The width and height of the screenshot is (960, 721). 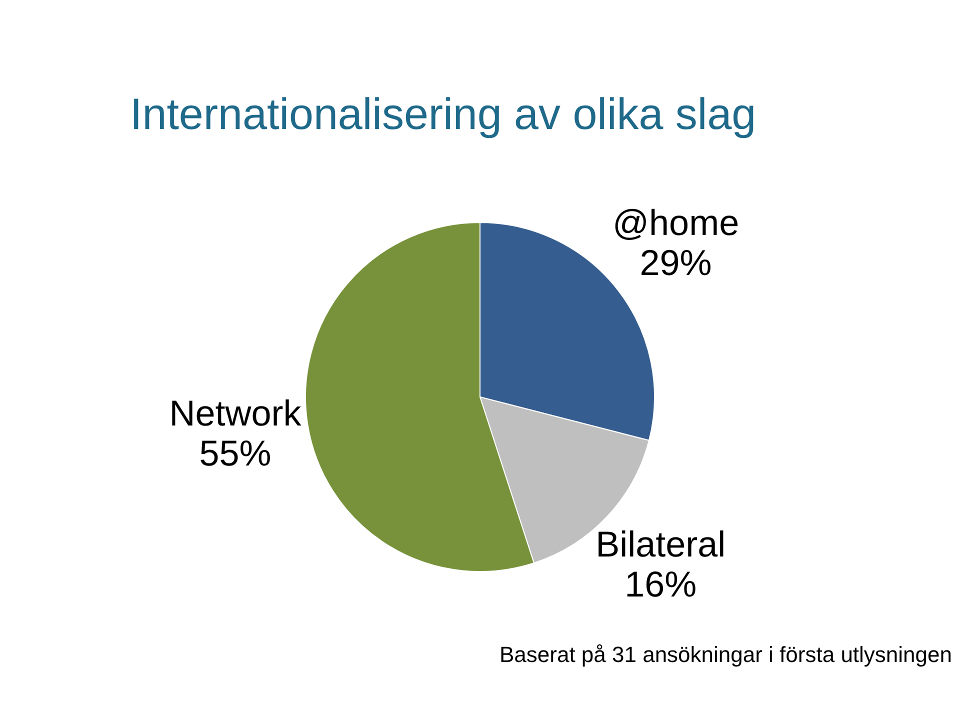 What do you see at coordinates (661, 544) in the screenshot?
I see `slice-label: Bilateral` at bounding box center [661, 544].